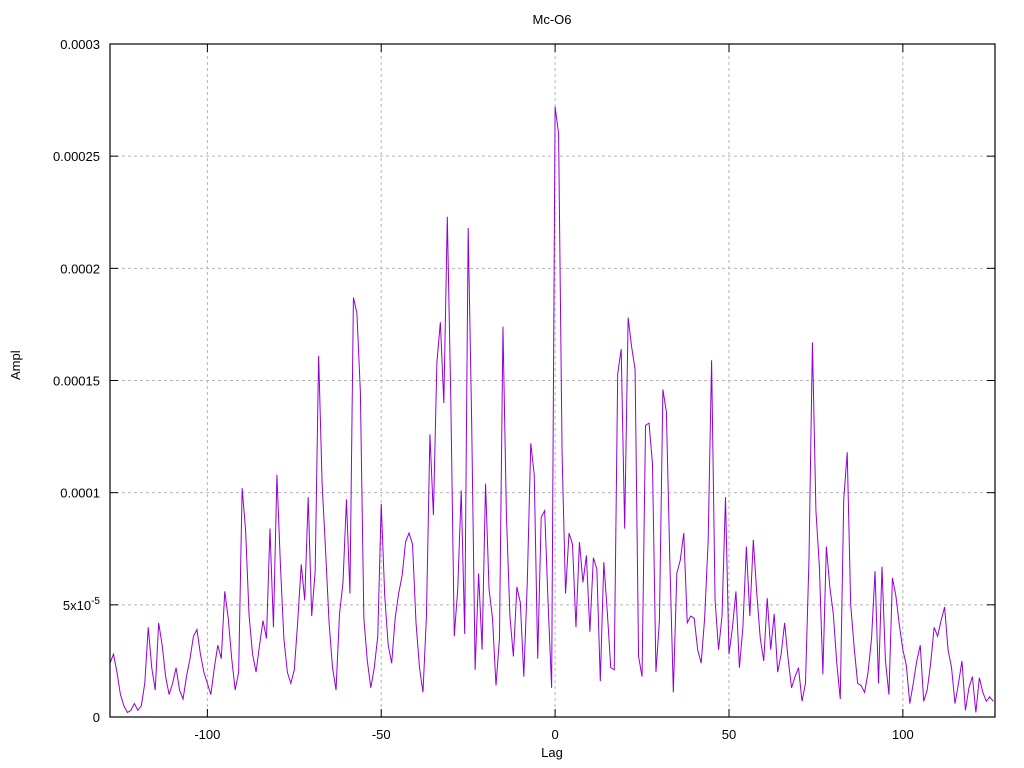  Describe the element at coordinates (80, 493) in the screenshot. I see `y-tick-label: 0.0001` at that location.